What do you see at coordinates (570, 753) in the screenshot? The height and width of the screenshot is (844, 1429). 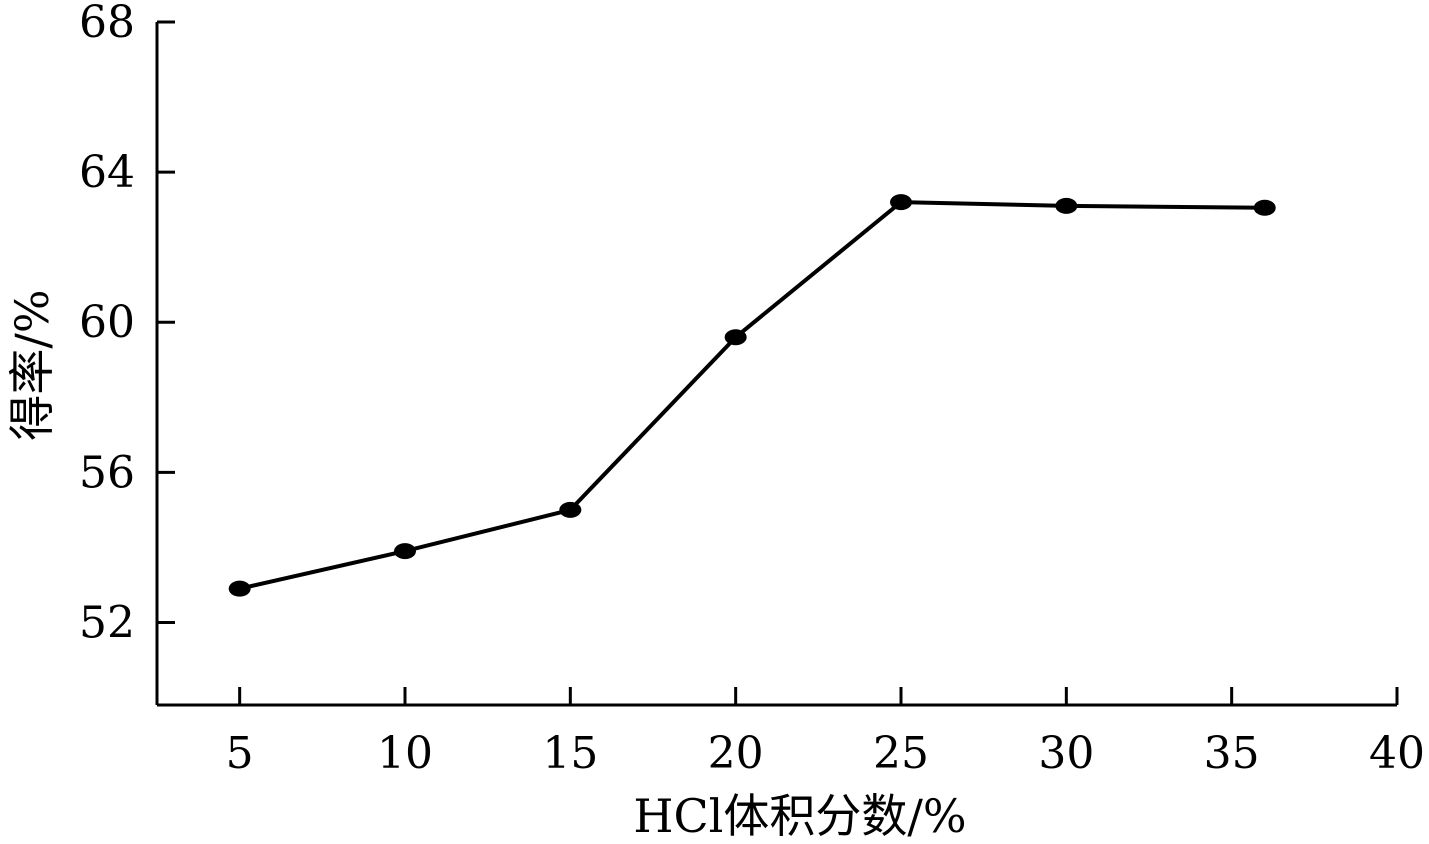 I see `x-tick-label: 15` at bounding box center [570, 753].